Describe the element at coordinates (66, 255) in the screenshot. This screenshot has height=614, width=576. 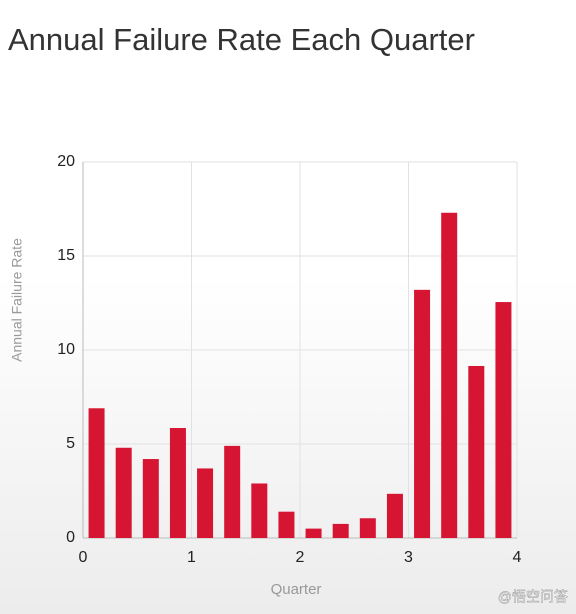
I see `y-tick-label: 15` at that location.